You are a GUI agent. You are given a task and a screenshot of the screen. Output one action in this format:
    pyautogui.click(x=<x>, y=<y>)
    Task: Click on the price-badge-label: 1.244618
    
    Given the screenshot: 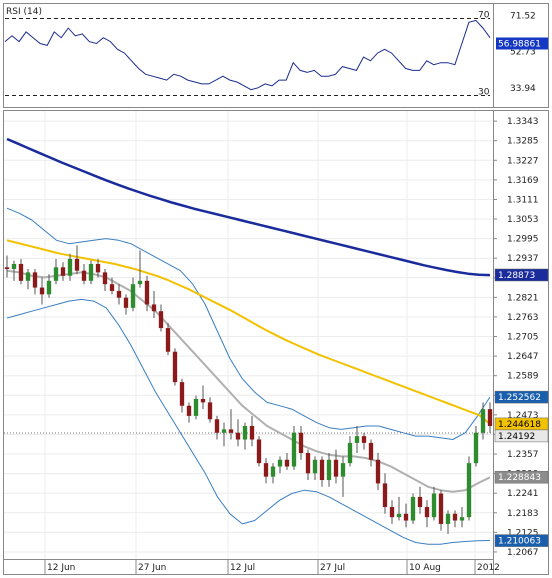 What is the action you would take?
    pyautogui.click(x=519, y=425)
    